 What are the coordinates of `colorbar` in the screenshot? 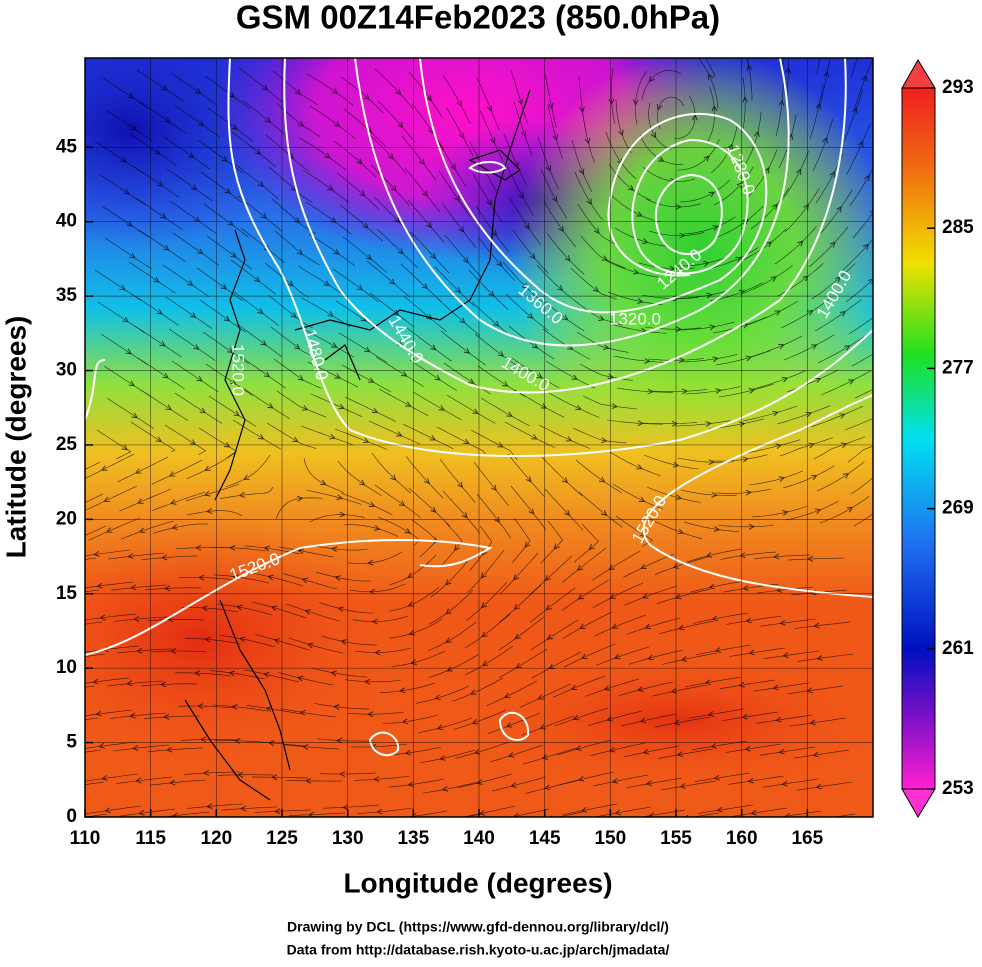 It's located at (918, 438).